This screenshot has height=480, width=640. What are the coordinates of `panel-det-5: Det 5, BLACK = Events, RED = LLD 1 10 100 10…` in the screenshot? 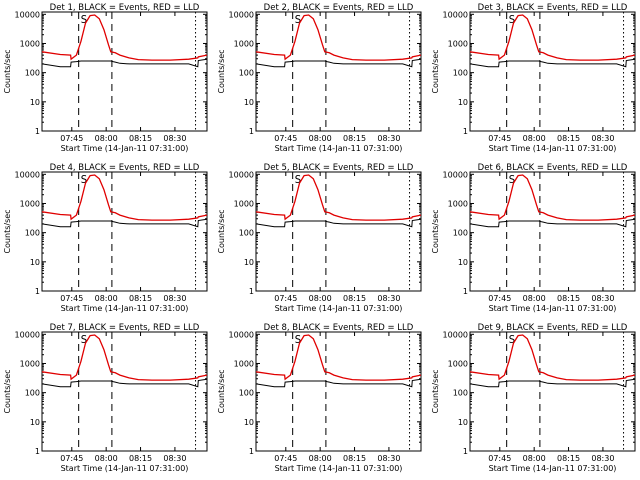 It's located at (319, 238).